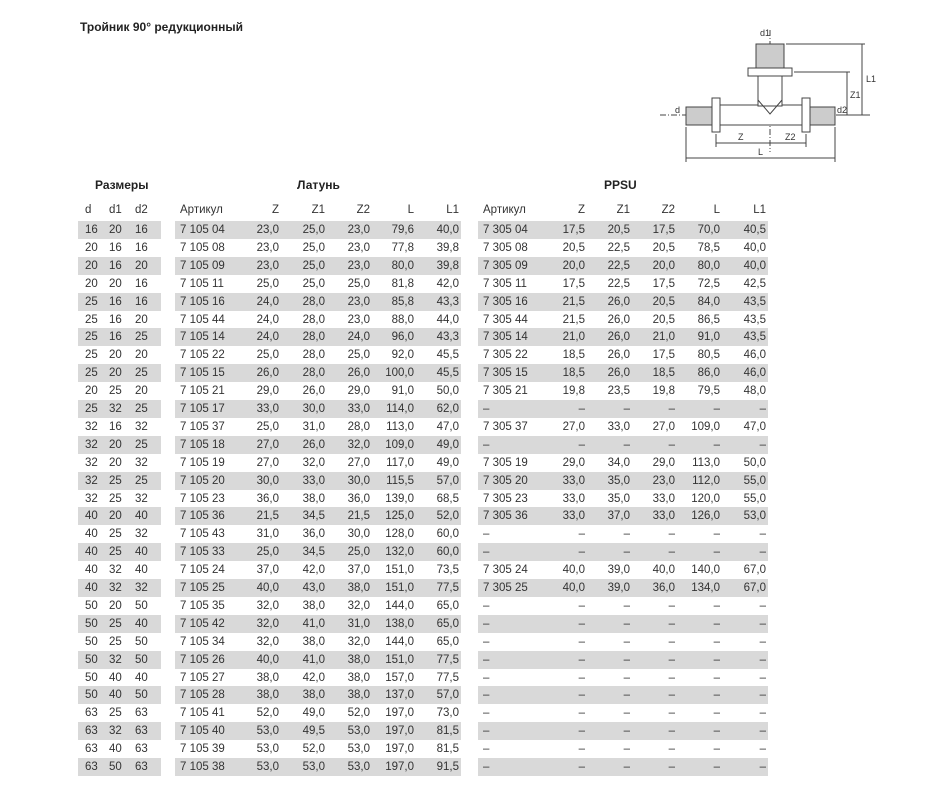 Image resolution: width=938 pixels, height=800 pixels. What do you see at coordinates (358, 391) in the screenshot?
I see `cell: 29,0` at bounding box center [358, 391].